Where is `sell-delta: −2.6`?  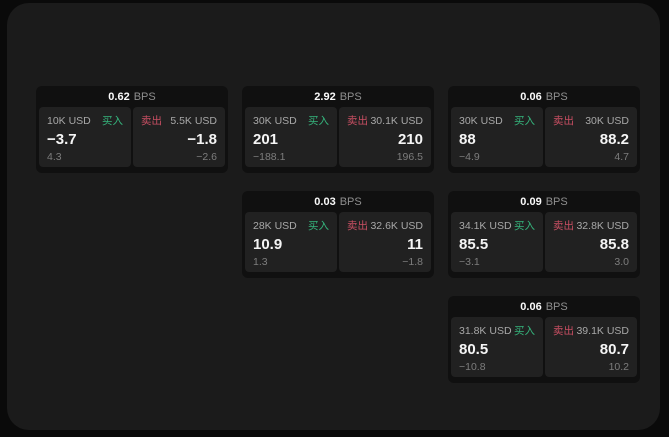 sell-delta: −2.6 is located at coordinates (206, 156).